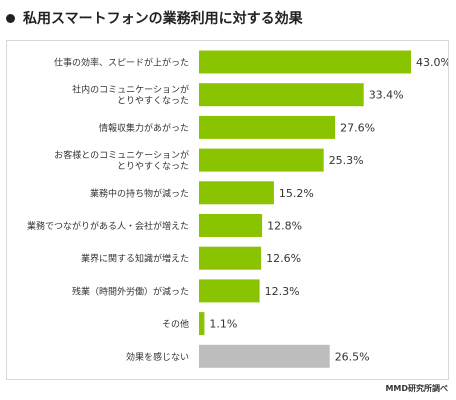 The width and height of the screenshot is (456, 400). What do you see at coordinates (282, 291) in the screenshot?
I see `value-label-7: 12.3%` at bounding box center [282, 291].